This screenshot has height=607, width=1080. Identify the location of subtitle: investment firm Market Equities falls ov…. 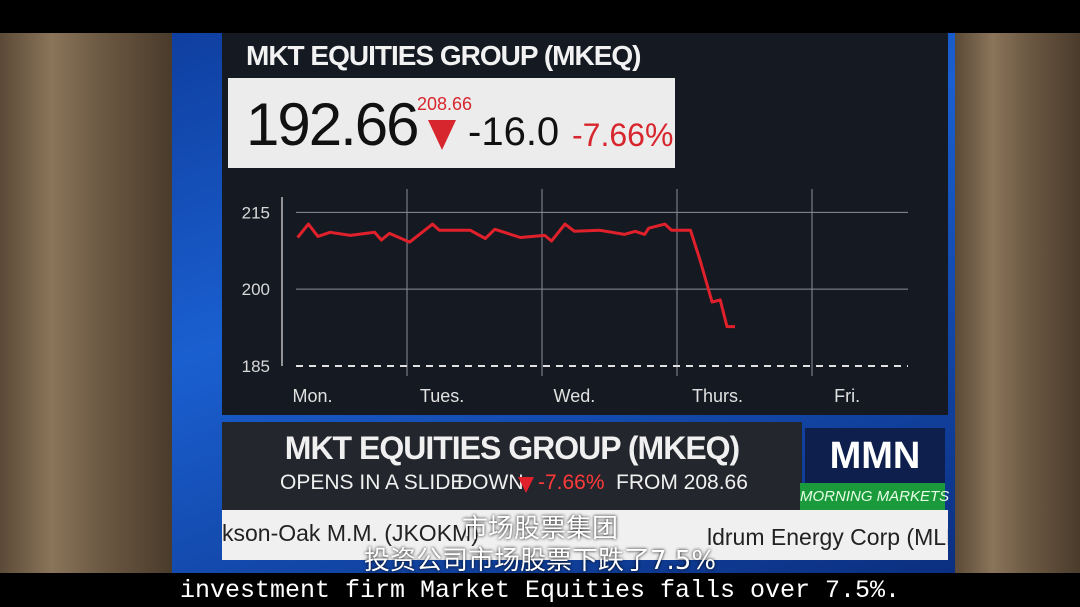
(540, 590).